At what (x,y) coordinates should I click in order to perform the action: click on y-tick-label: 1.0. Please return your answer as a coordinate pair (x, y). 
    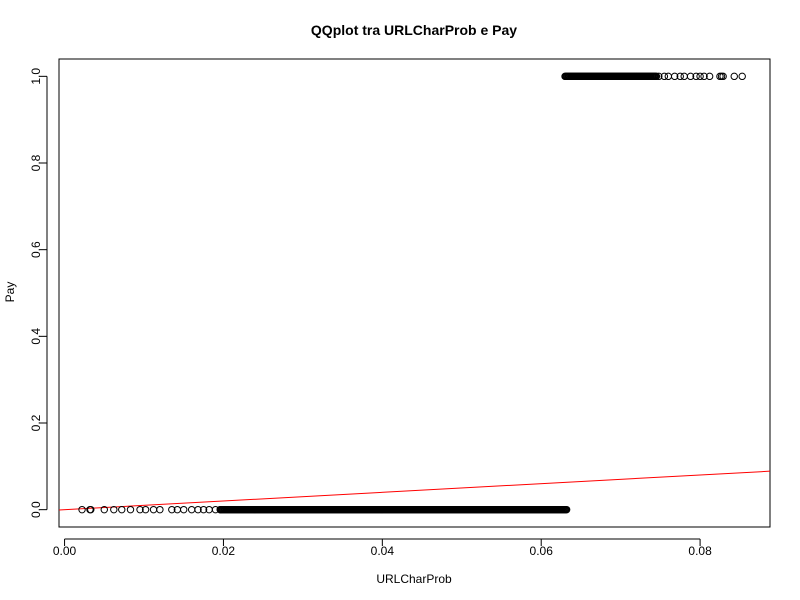
    Looking at the image, I should click on (36, 76).